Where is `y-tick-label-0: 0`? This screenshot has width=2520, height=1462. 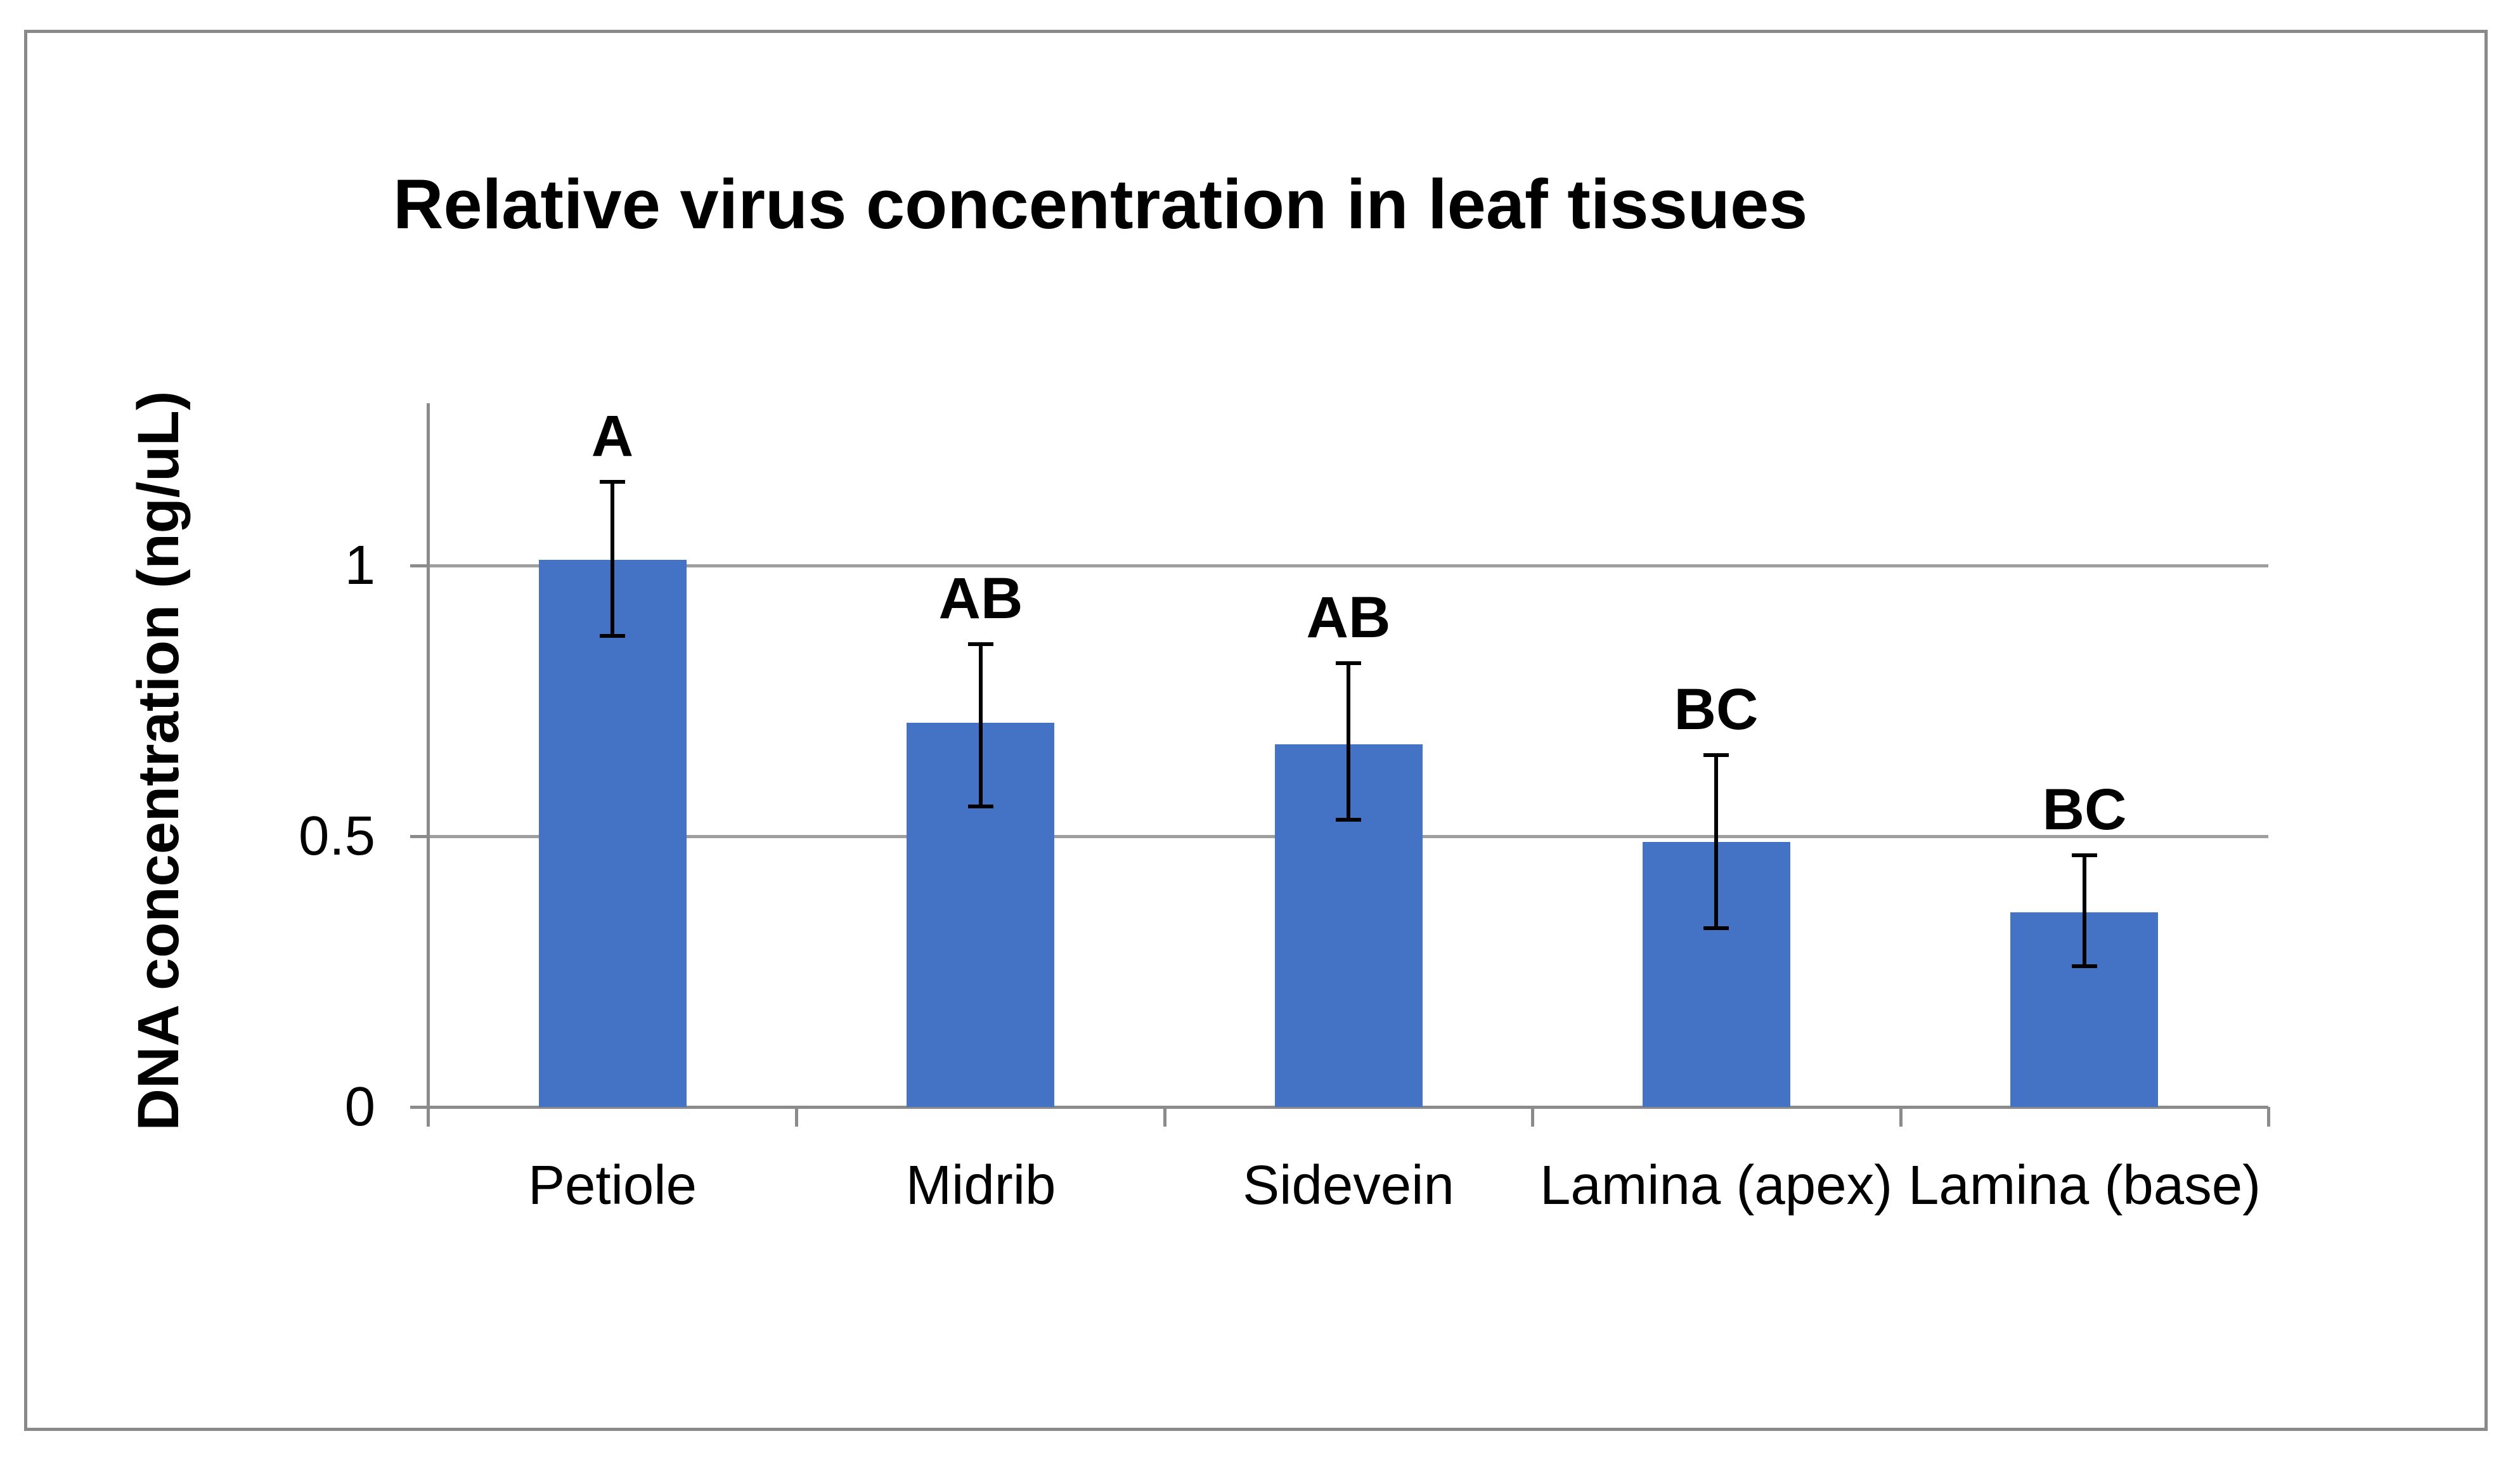
y-tick-label-0: 0 is located at coordinates (359, 1106).